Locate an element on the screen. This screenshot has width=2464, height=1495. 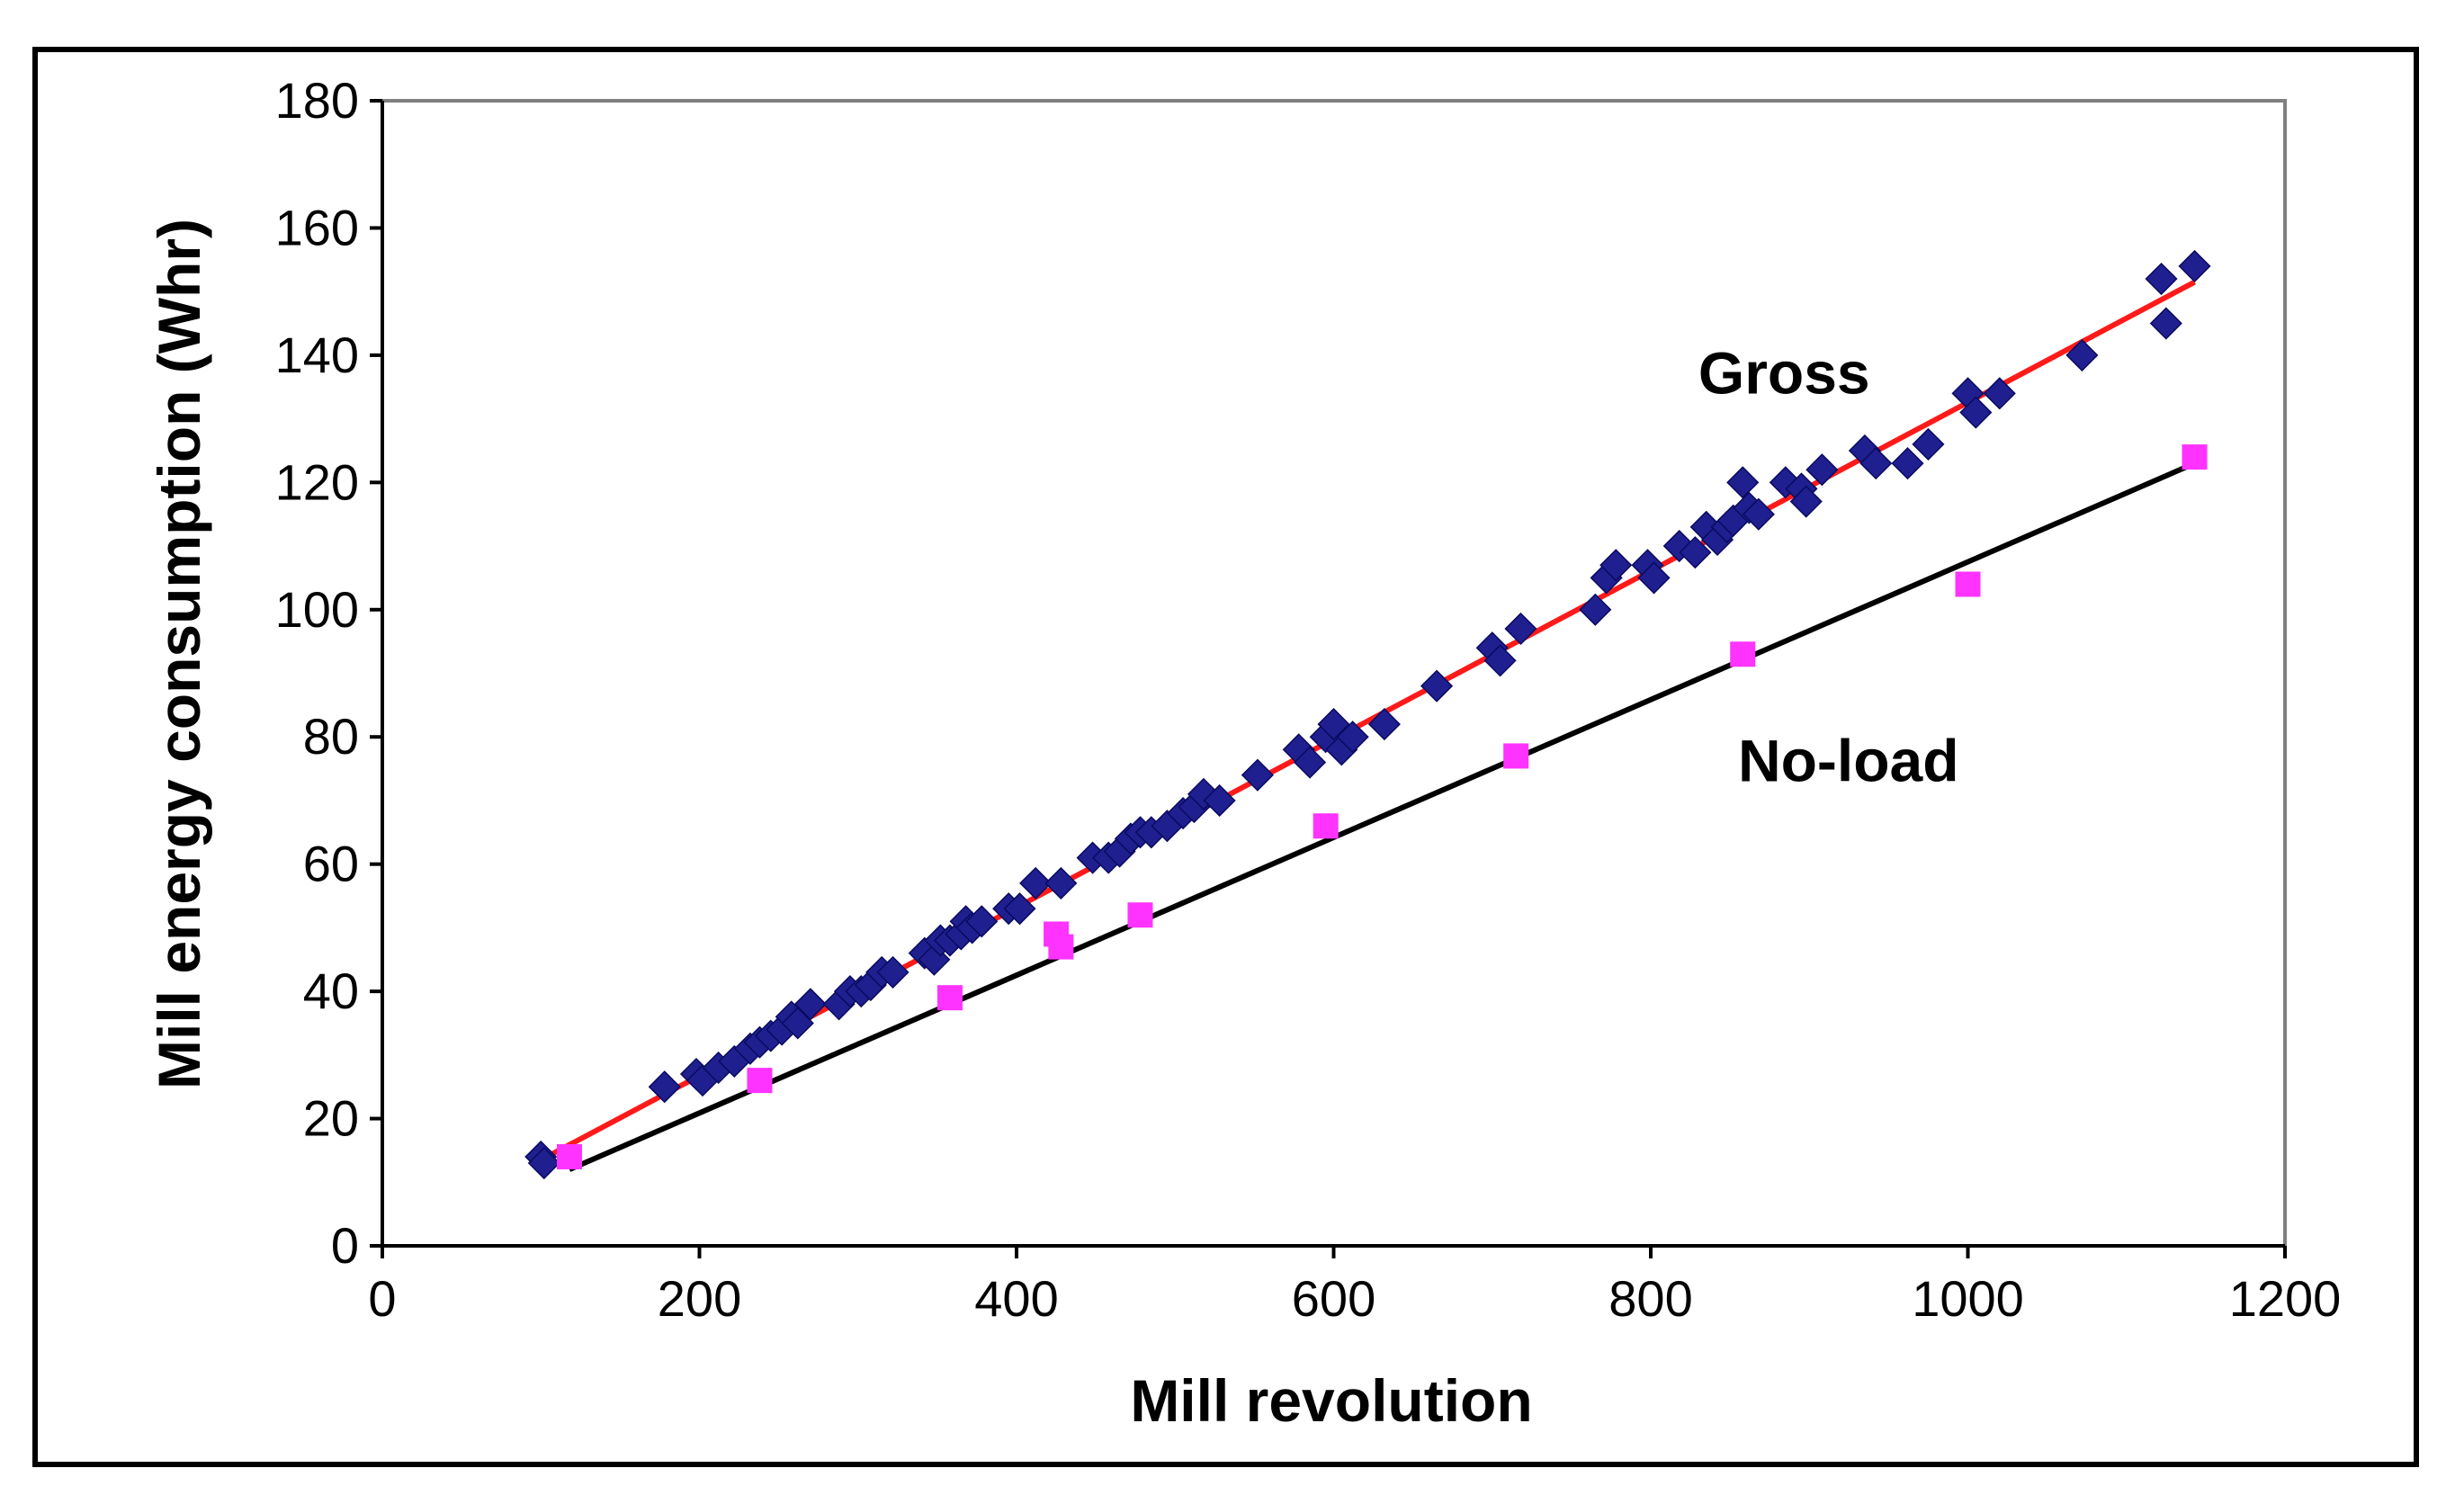
x-tick-label: 0 is located at coordinates (382, 1298).